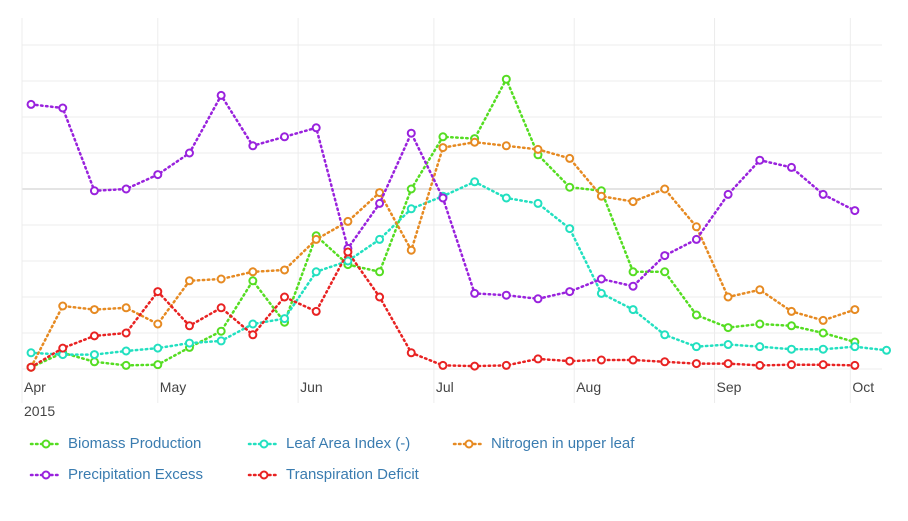  I want to click on legend-item-leaf-area-index: Leaf Area Index (-), so click(348, 443).